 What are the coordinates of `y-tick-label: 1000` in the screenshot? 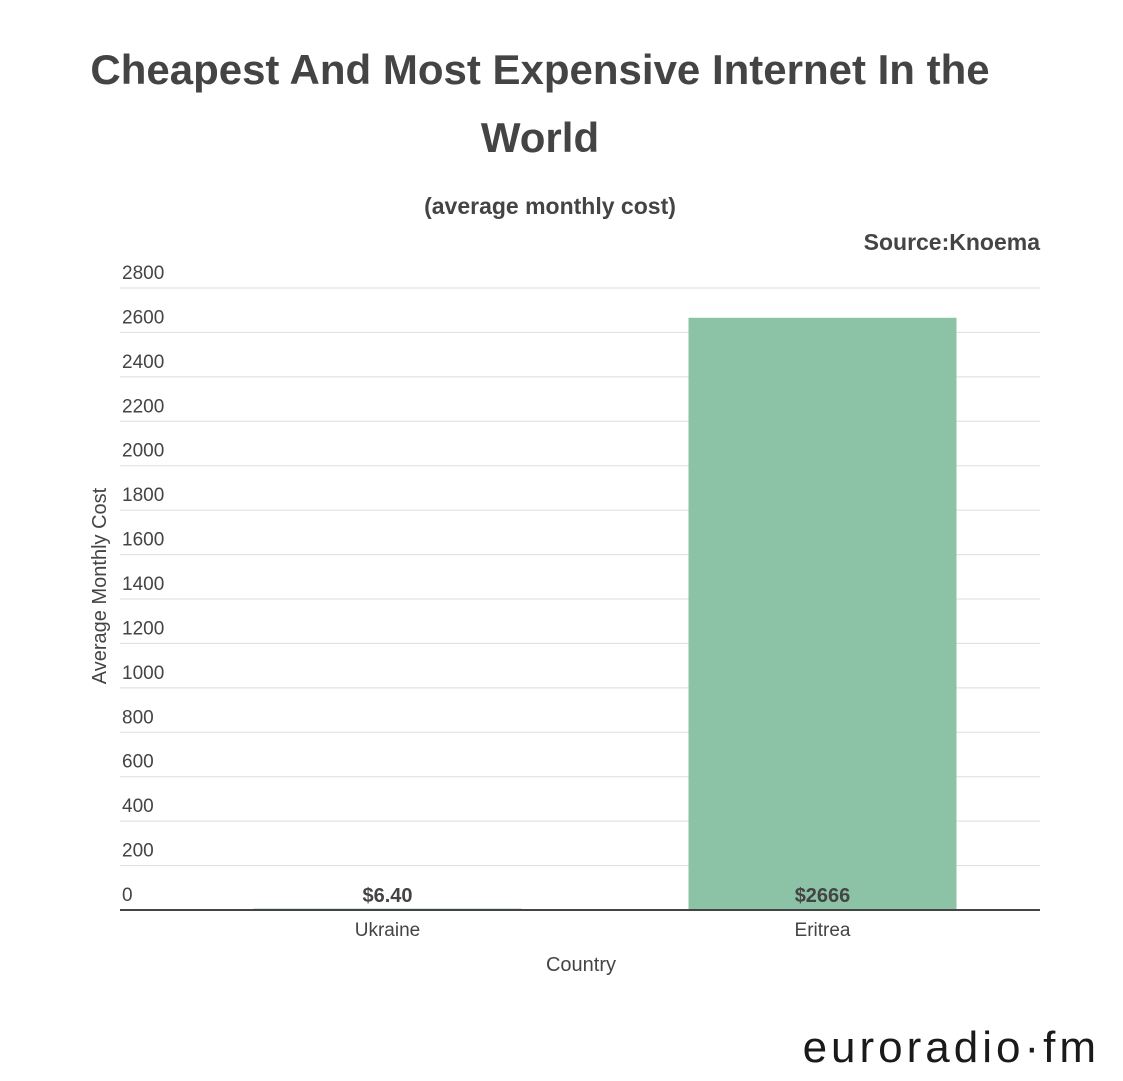 It's located at (143, 673).